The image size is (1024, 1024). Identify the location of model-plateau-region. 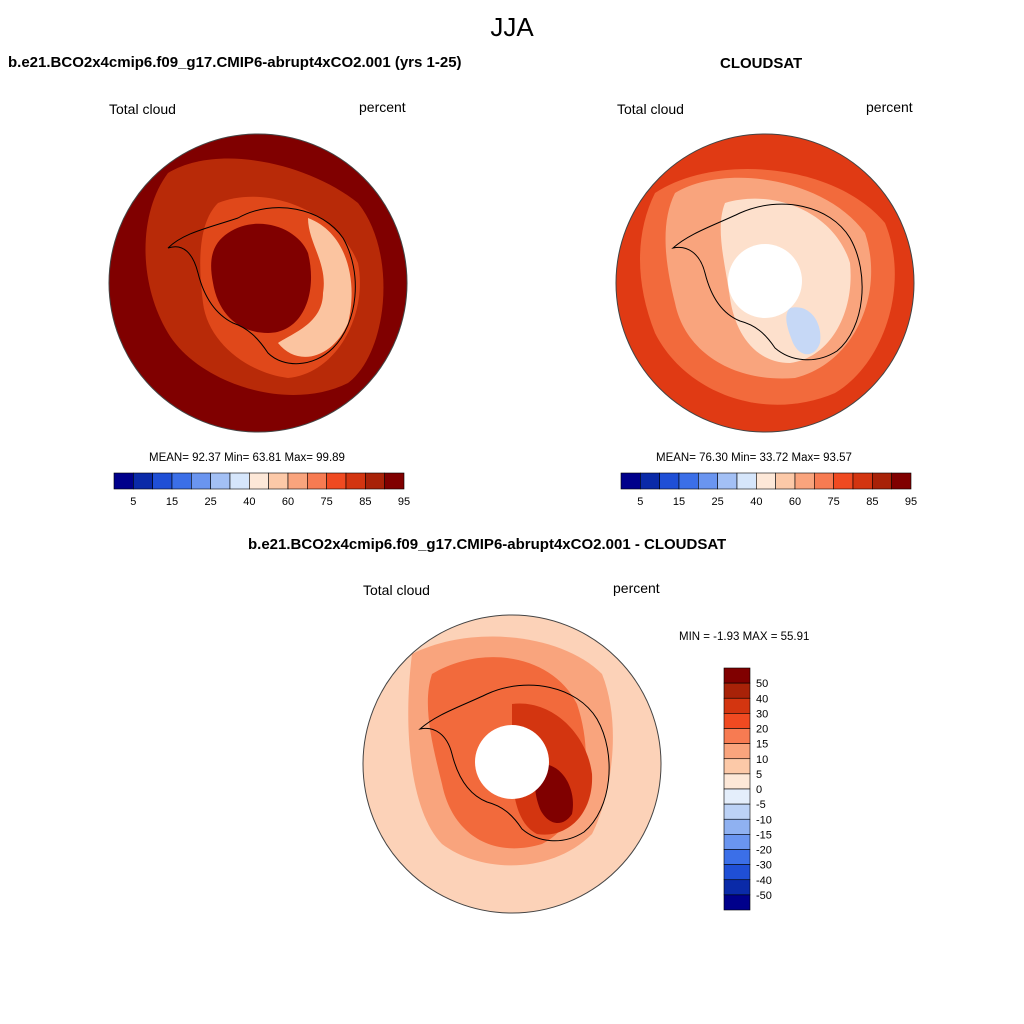
(261, 278).